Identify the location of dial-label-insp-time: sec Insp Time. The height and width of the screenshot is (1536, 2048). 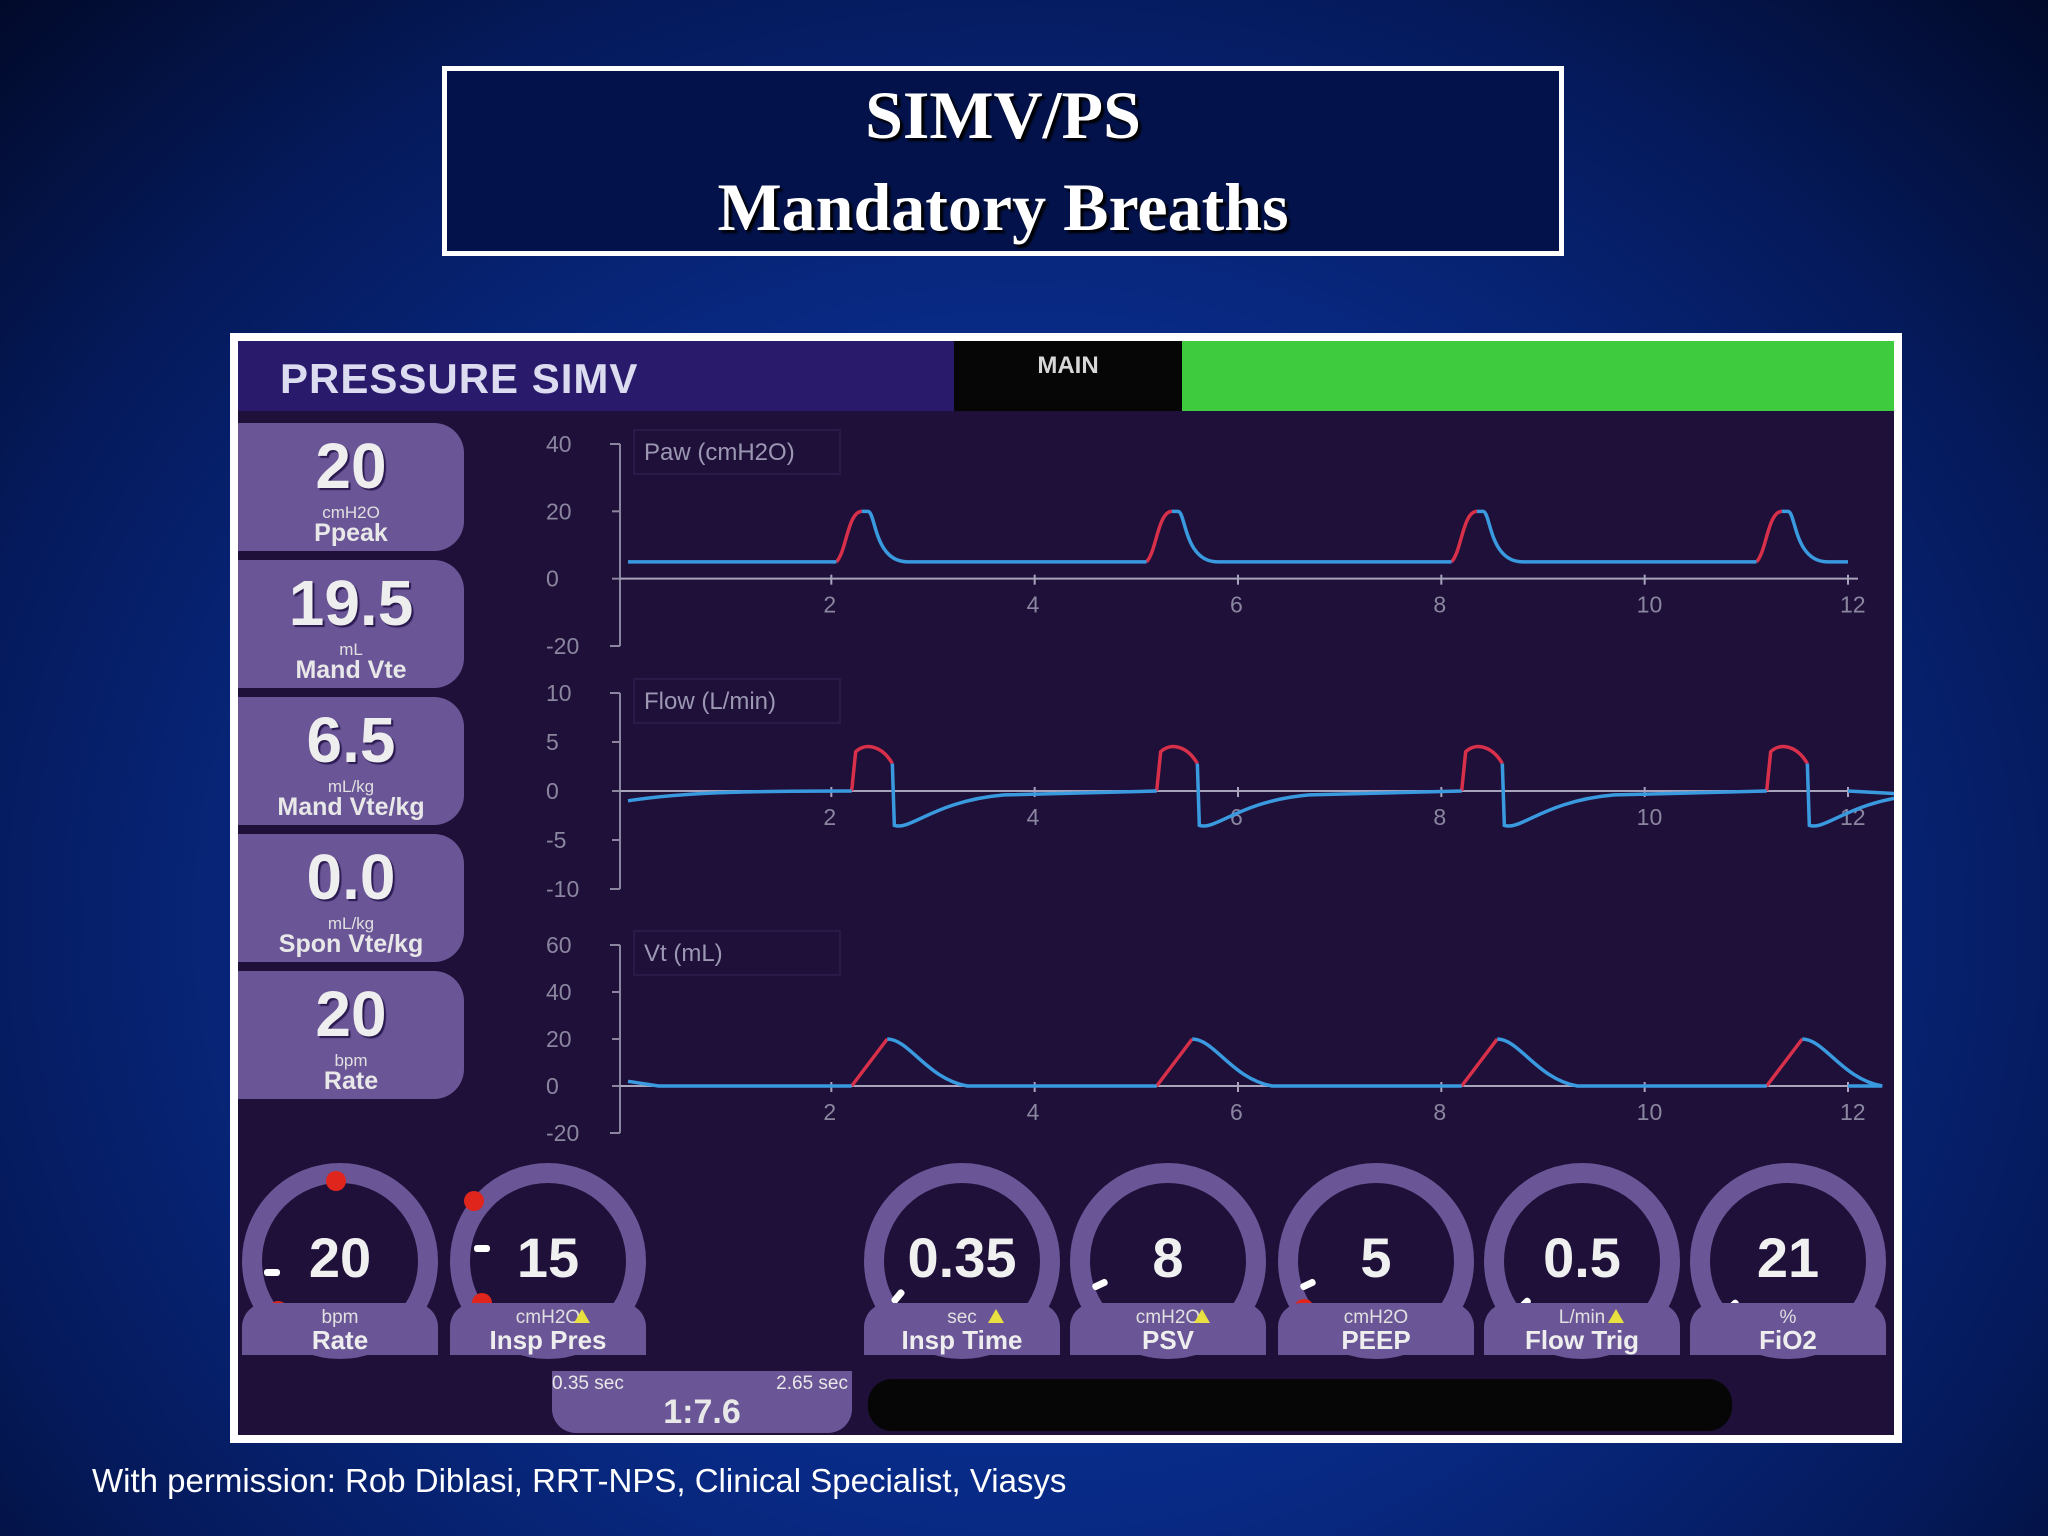
(962, 1329).